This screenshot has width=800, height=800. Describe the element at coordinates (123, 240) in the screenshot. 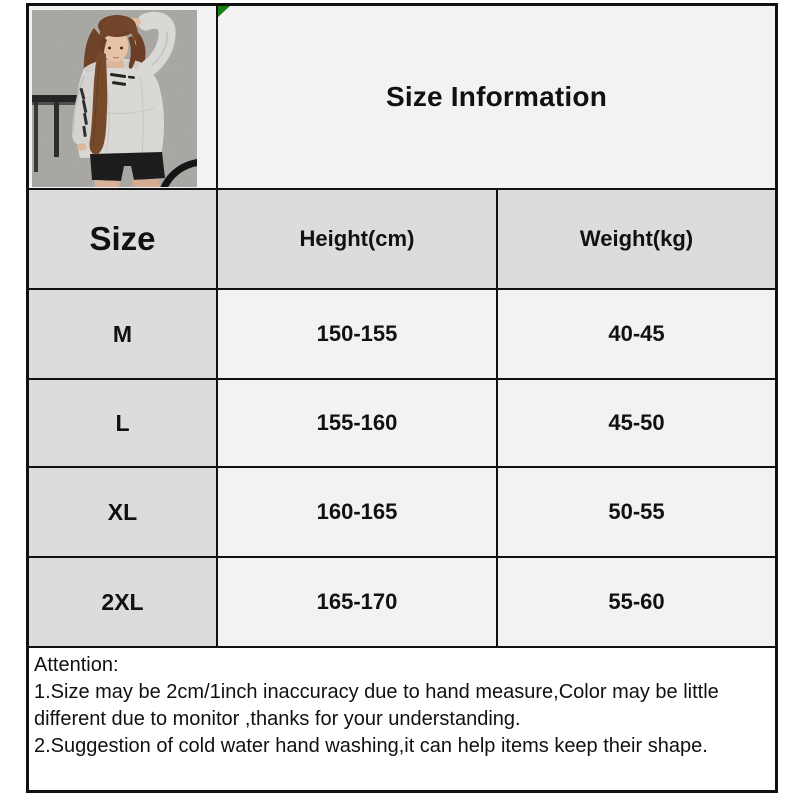

I see `column-header-size: Size` at that location.